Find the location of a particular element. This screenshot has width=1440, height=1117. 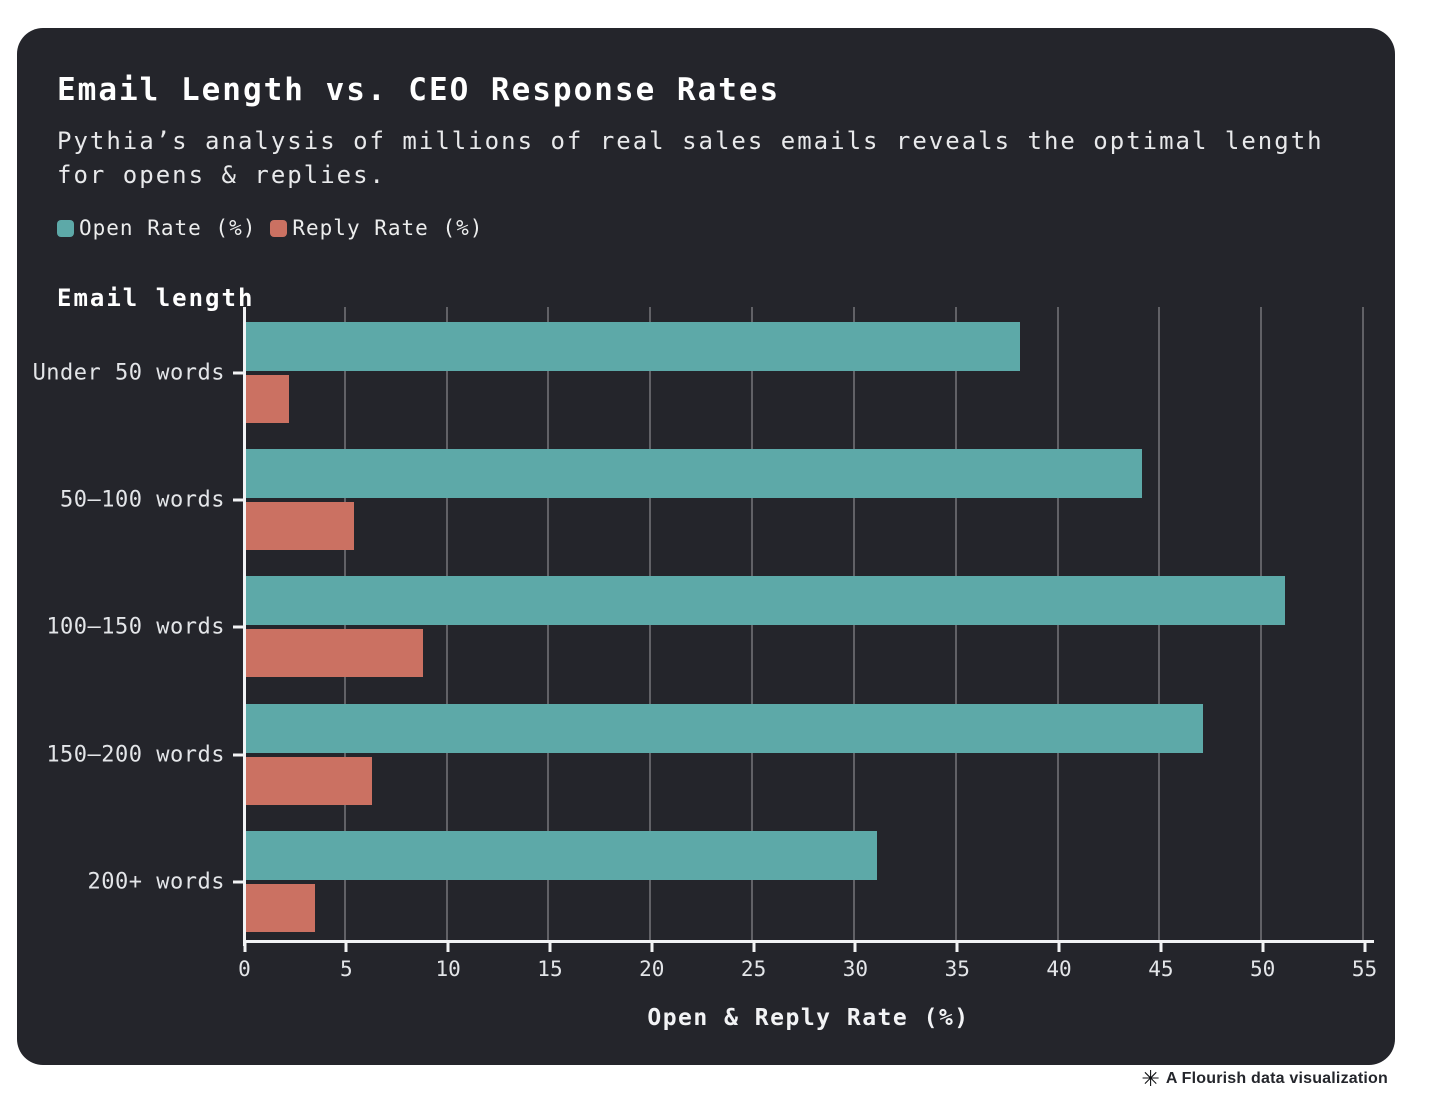

x-axis-line is located at coordinates (808, 941).